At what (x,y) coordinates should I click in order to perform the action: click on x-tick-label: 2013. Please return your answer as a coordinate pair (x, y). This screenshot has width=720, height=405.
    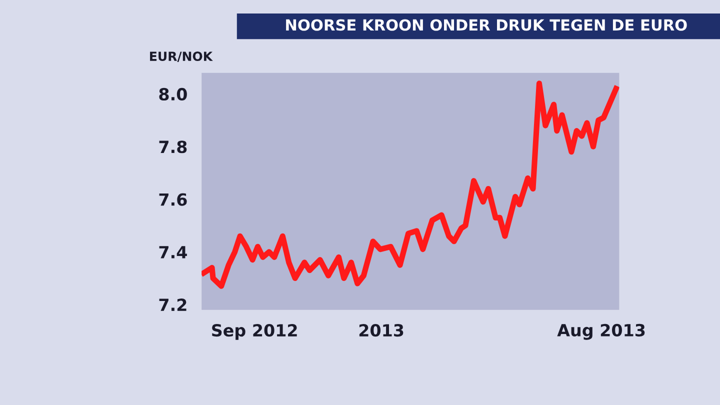
    Looking at the image, I should click on (381, 330).